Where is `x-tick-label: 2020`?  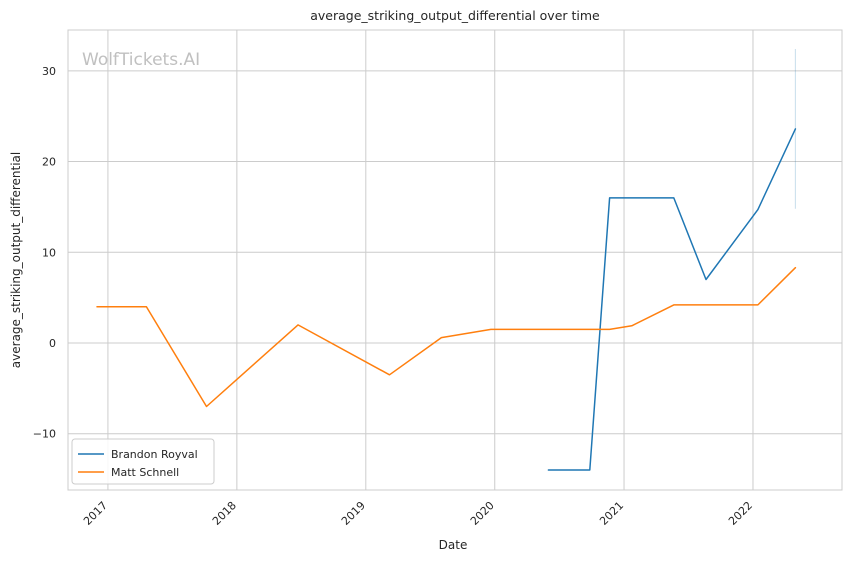
x-tick-label: 2020 is located at coordinates (482, 513).